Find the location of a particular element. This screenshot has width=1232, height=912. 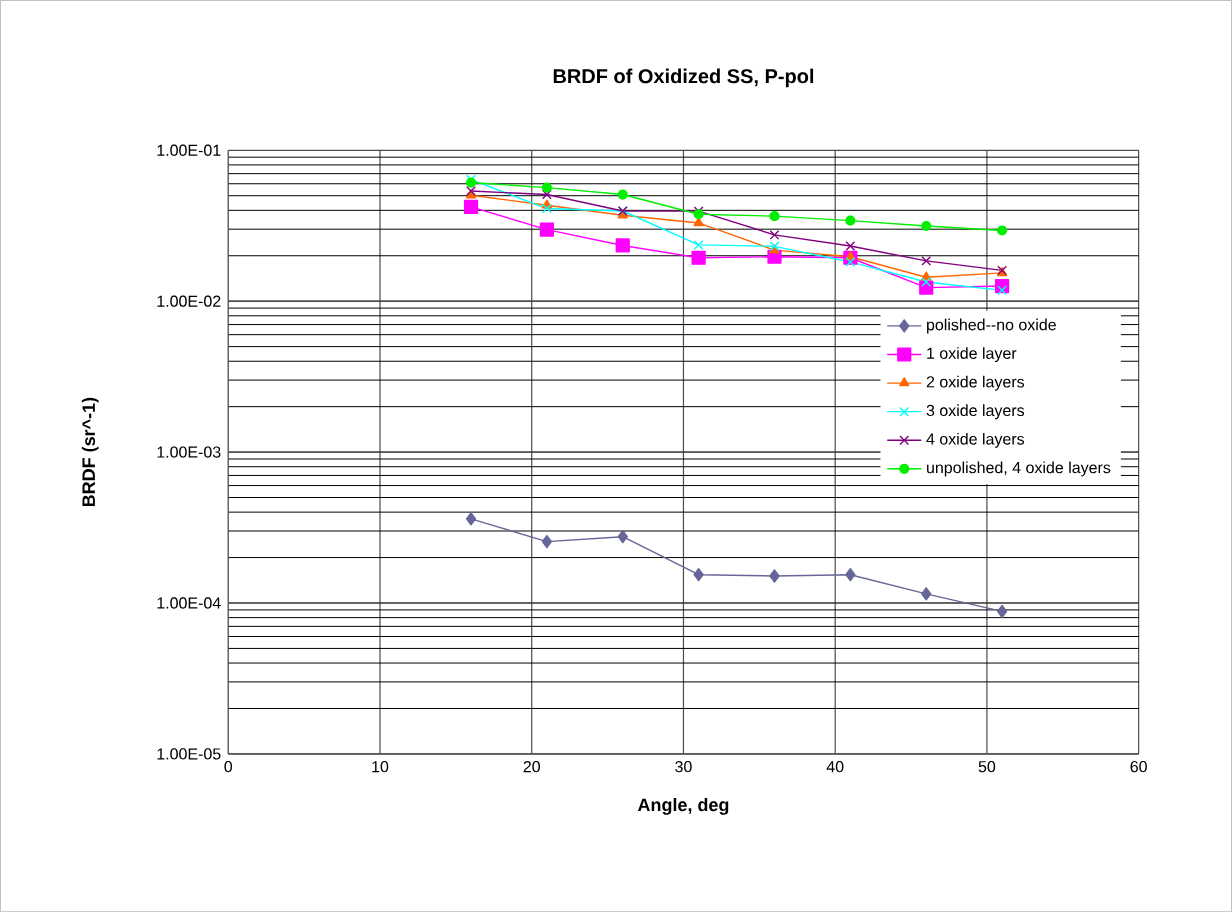

legend-label: 2 oxide layers is located at coordinates (975, 383).